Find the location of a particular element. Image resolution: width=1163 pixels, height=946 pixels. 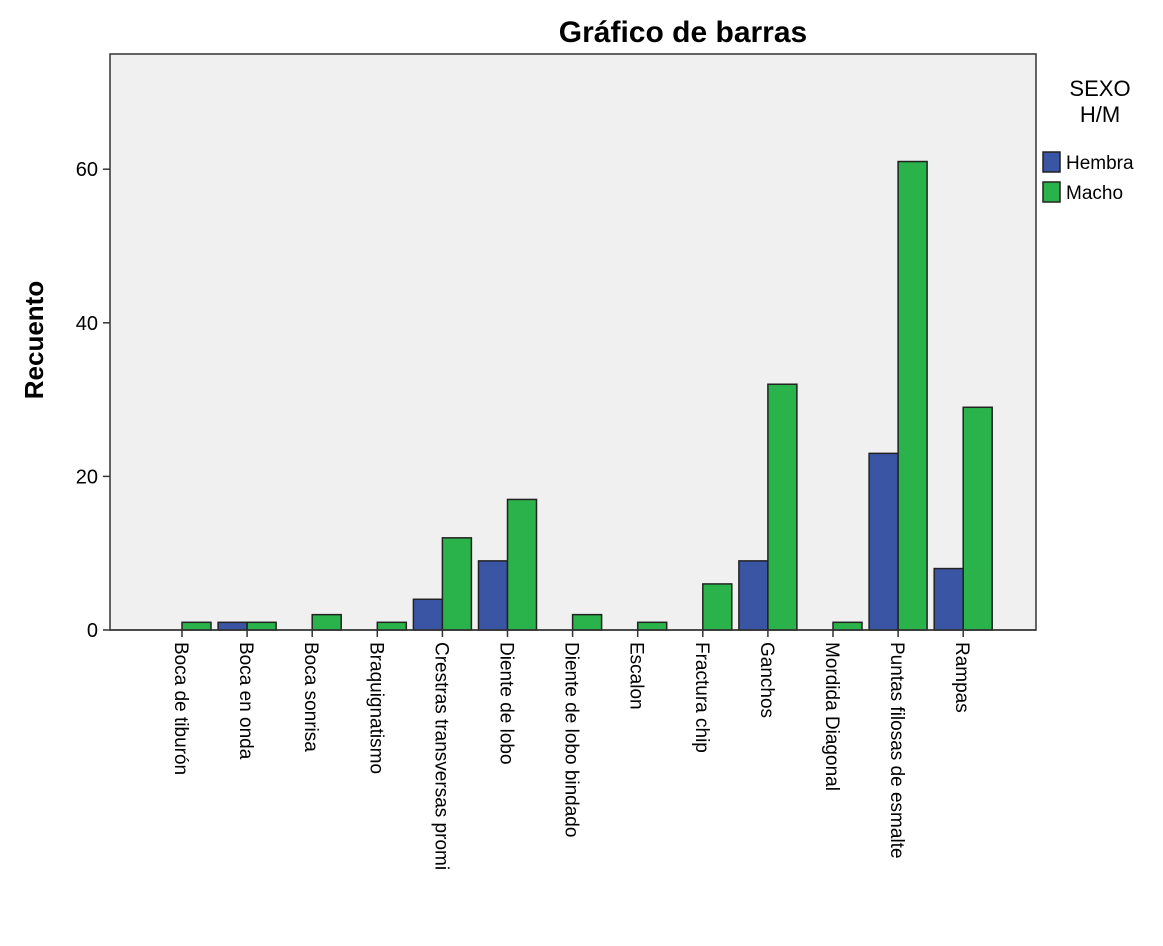

legend-title: SEXO is located at coordinates (1099, 88).